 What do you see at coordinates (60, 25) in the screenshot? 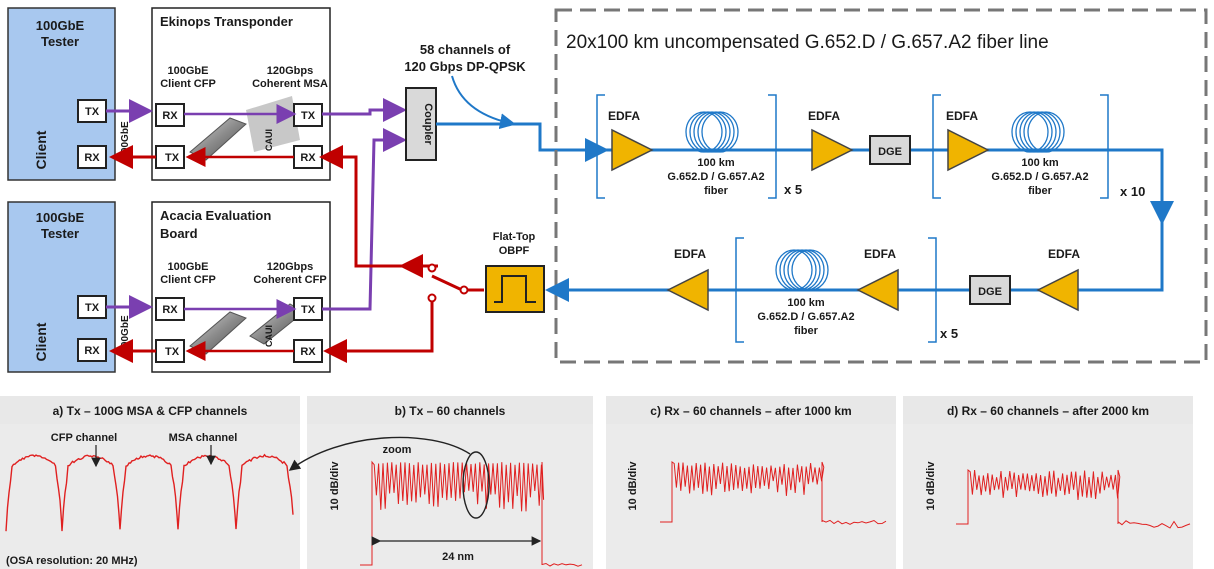
I see `tester-top-title-1: 100GbE` at bounding box center [60, 25].